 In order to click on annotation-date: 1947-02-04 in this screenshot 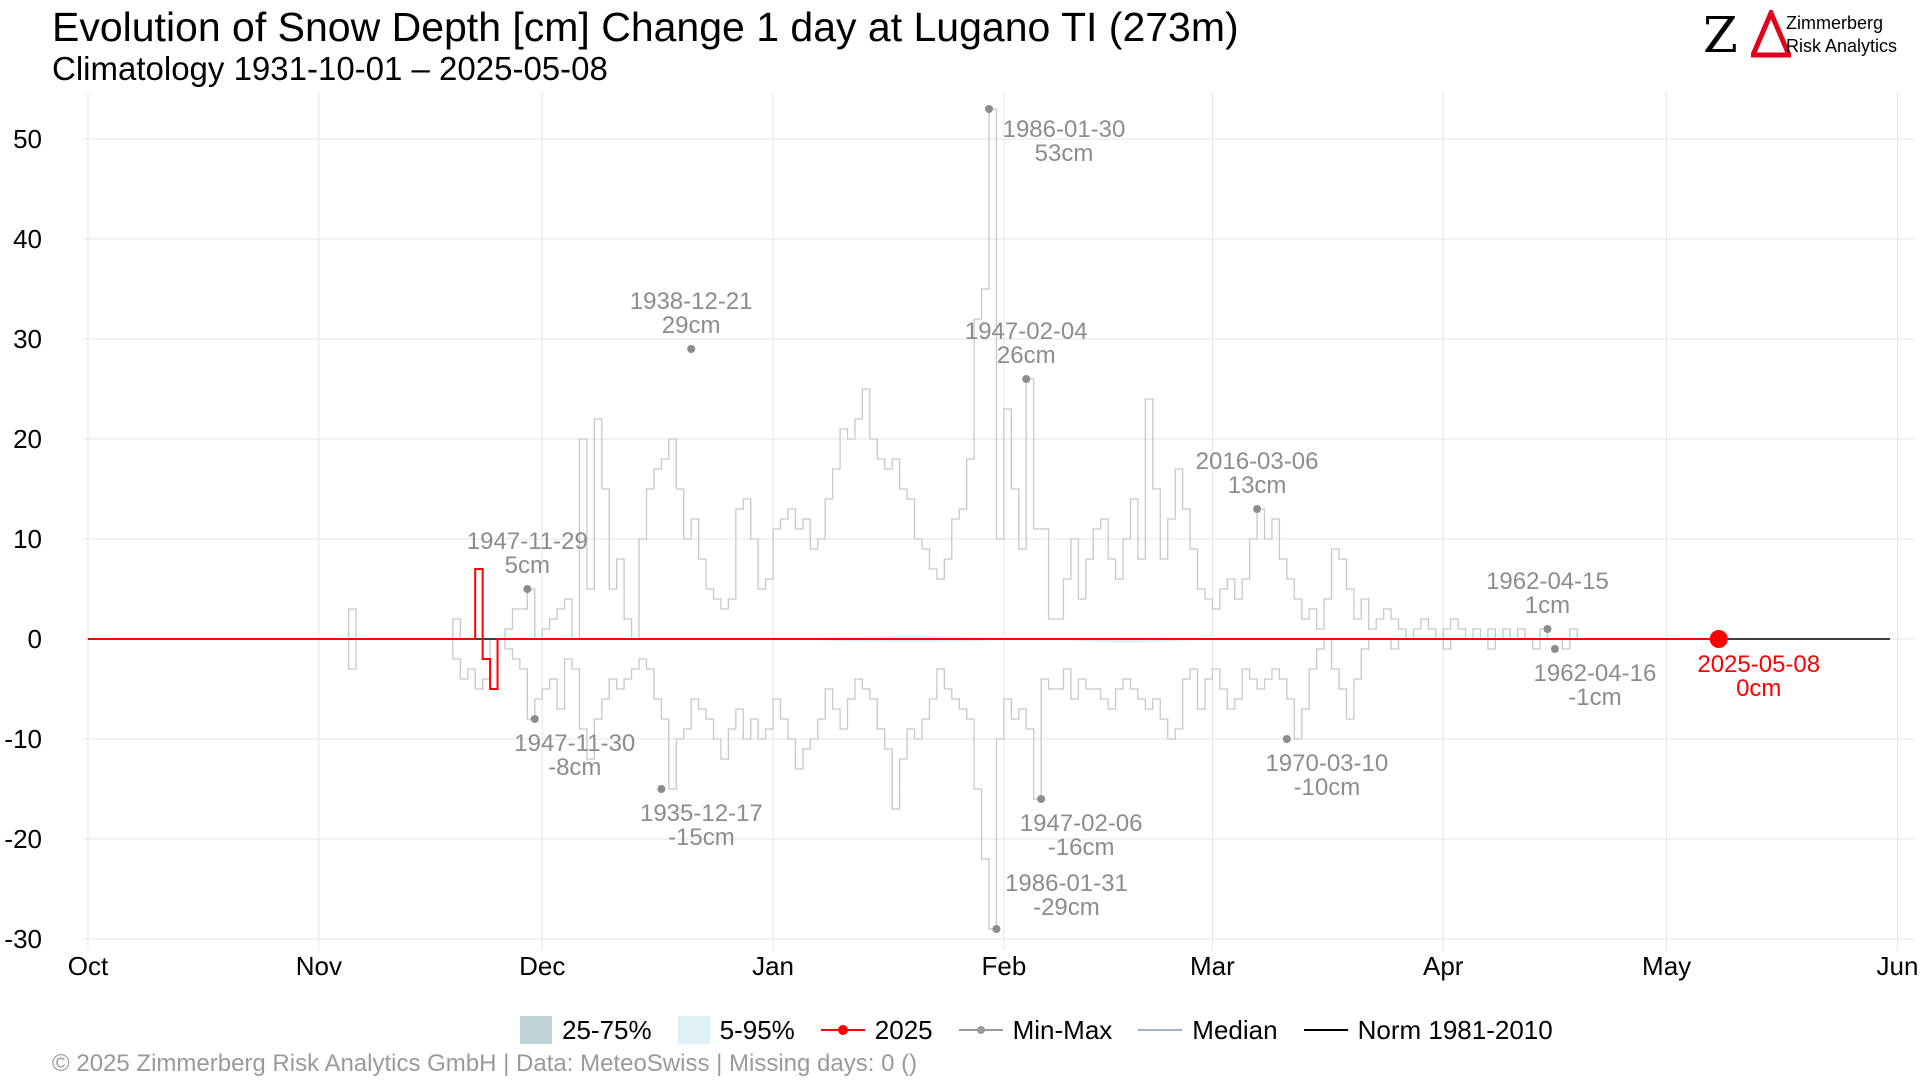, I will do `click(1026, 331)`.